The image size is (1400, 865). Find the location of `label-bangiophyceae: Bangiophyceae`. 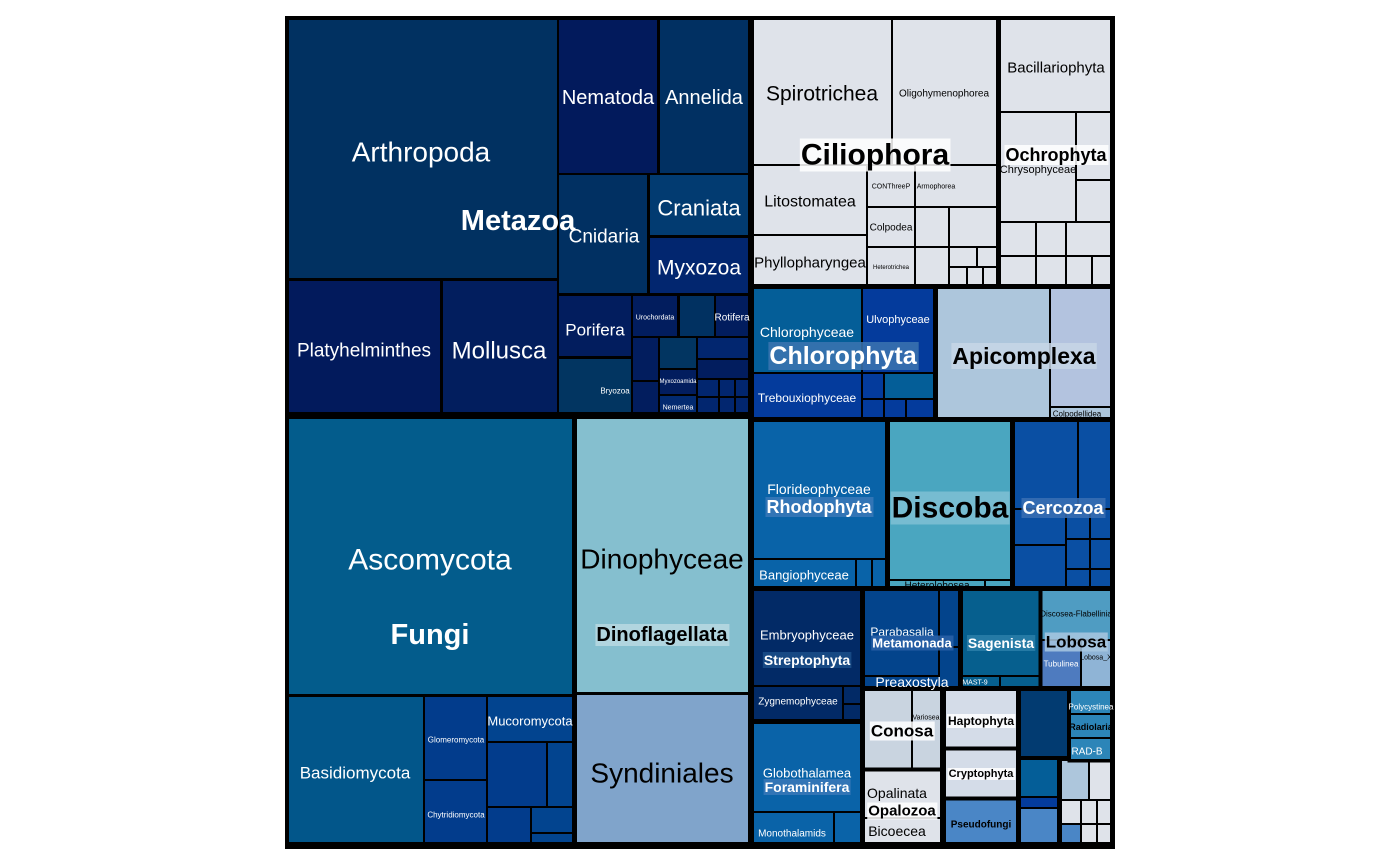

label-bangiophyceae: Bangiophyceae is located at coordinates (804, 575).